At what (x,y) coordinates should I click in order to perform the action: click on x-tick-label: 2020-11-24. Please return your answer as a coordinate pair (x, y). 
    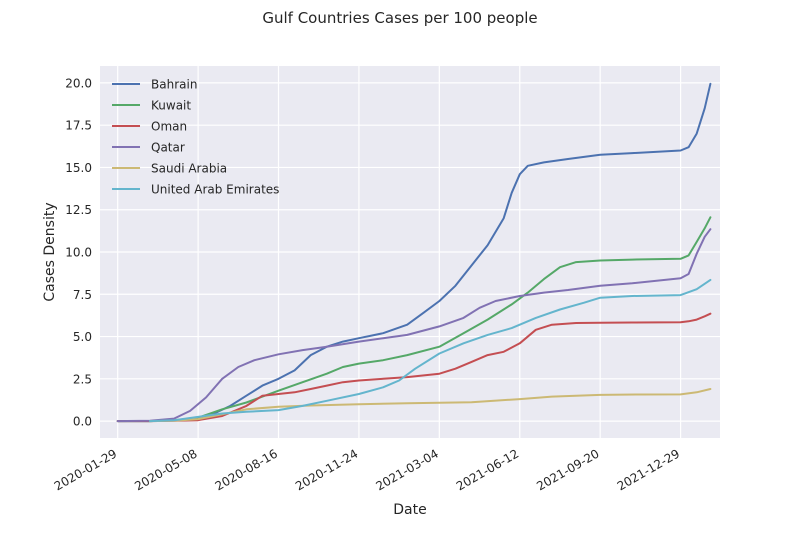
    Looking at the image, I should click on (326, 469).